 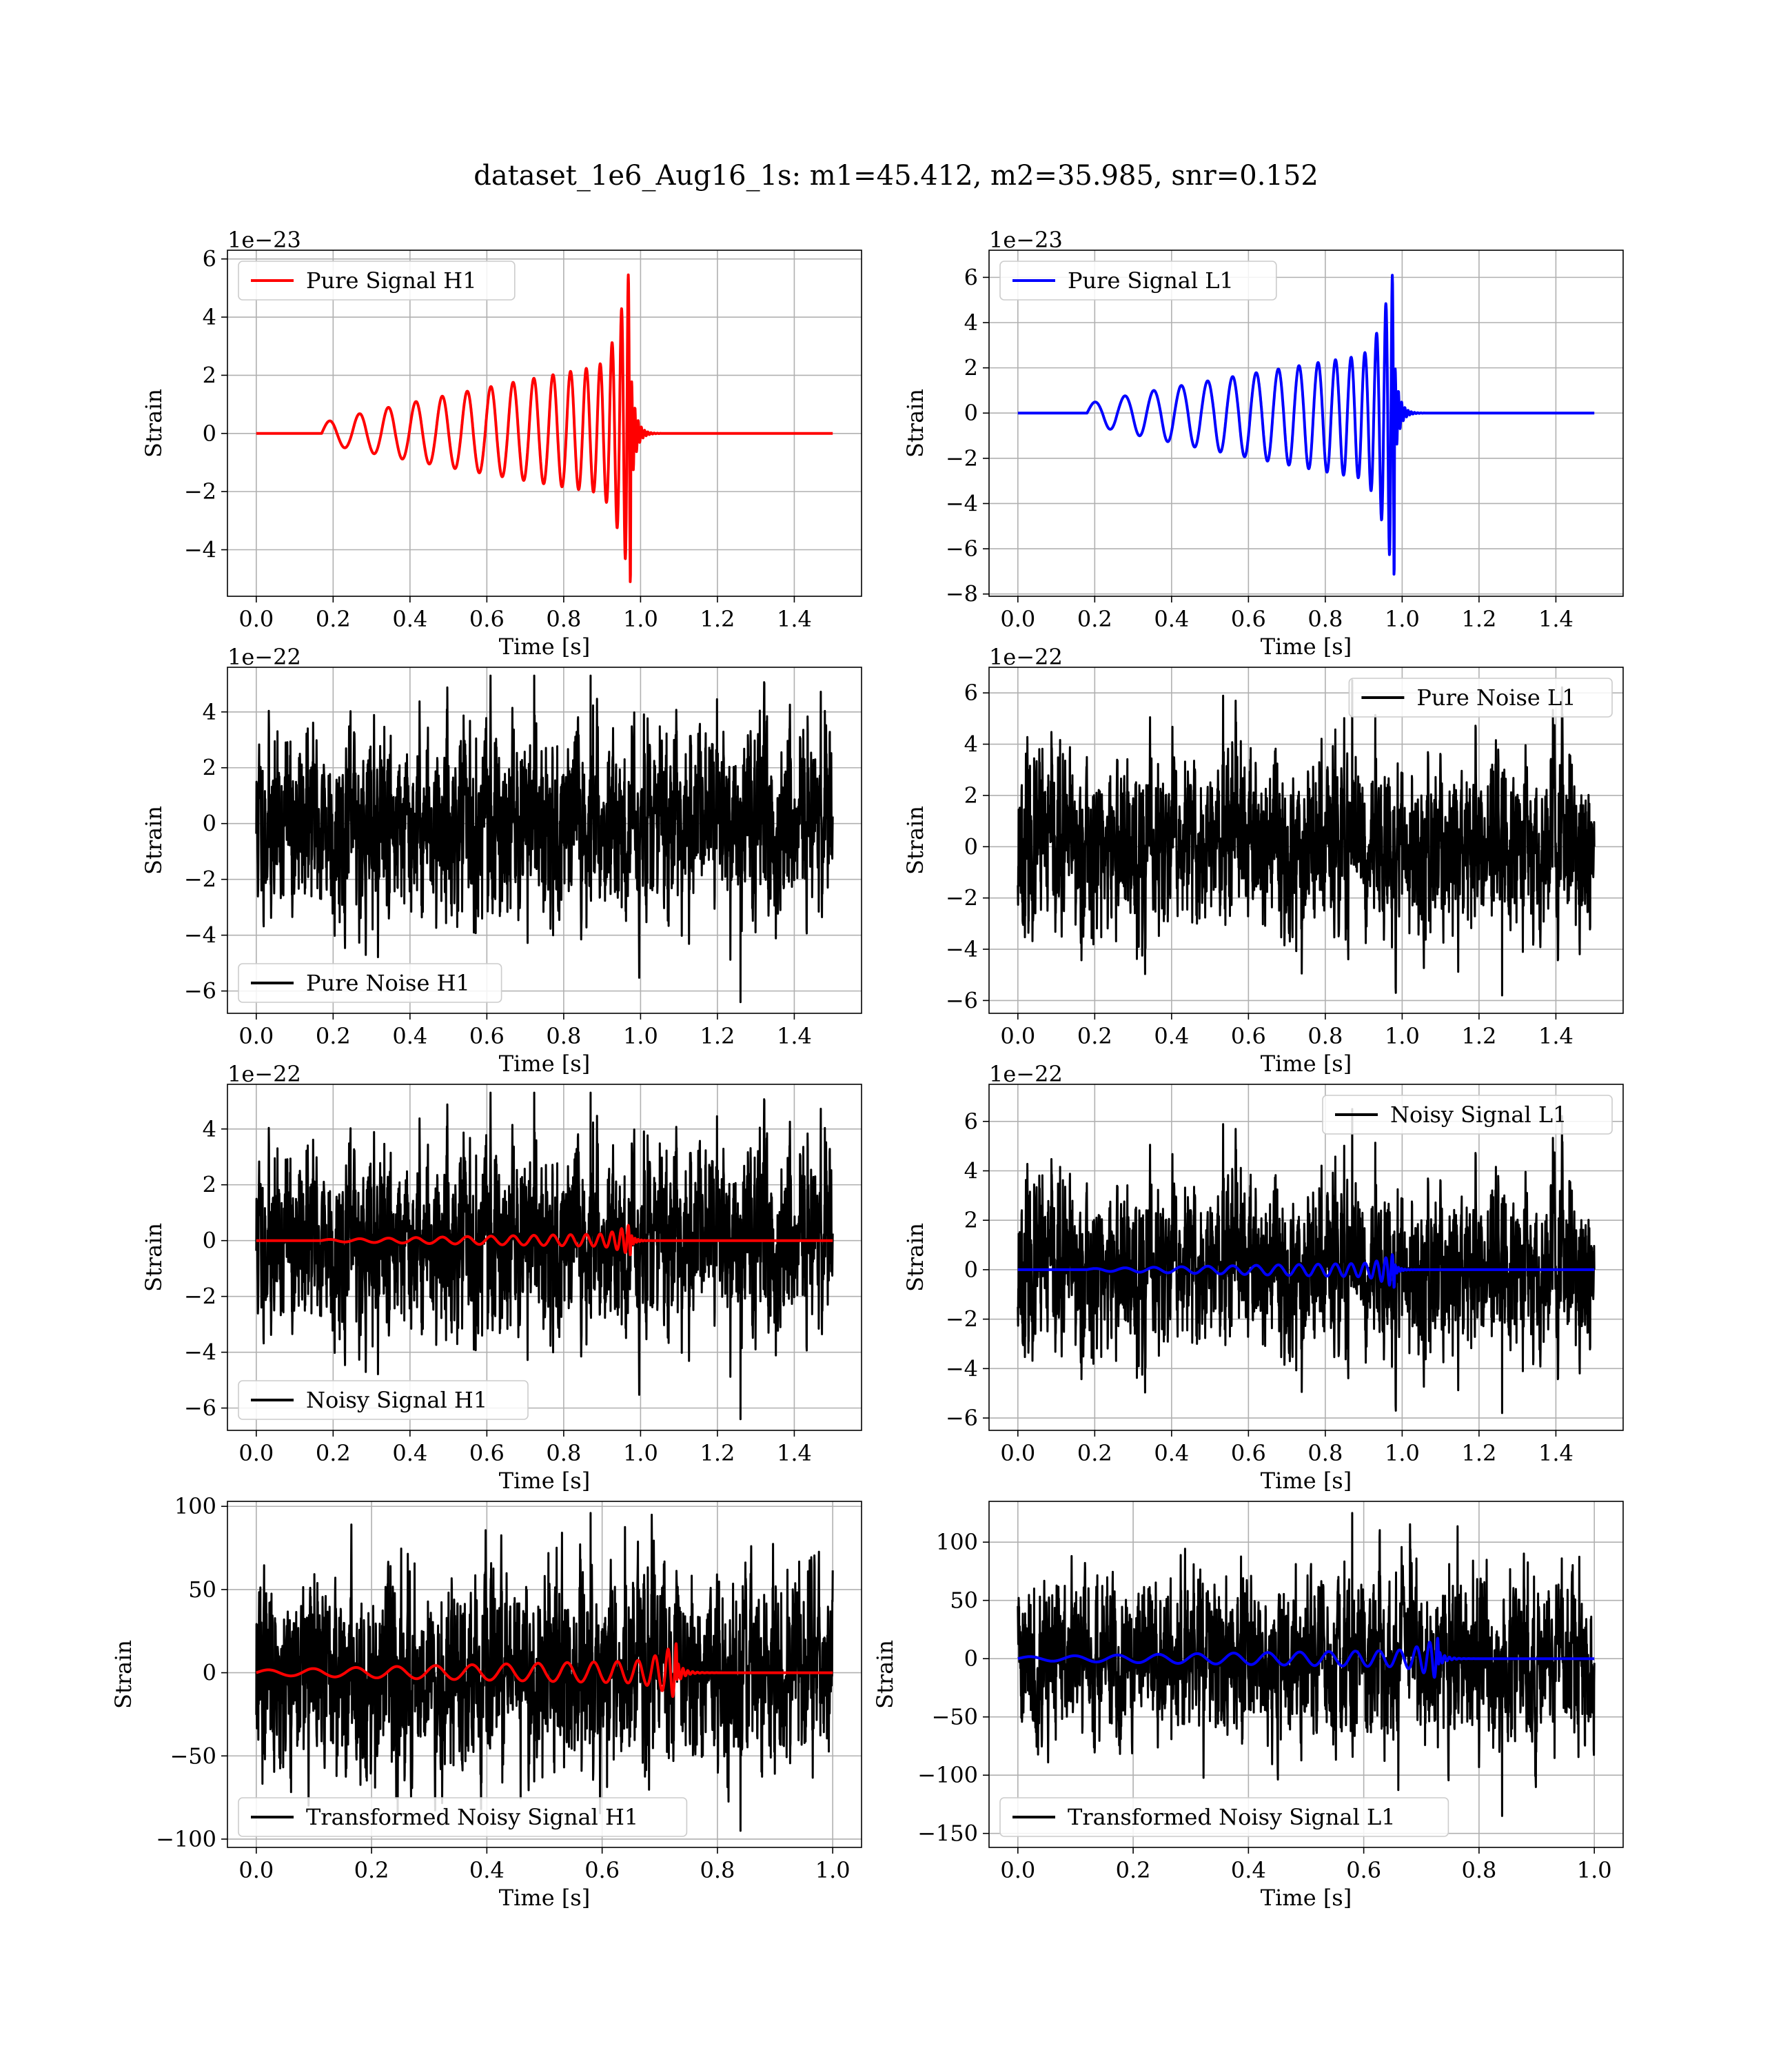 I want to click on y-tick-label: 100, so click(x=957, y=1542).